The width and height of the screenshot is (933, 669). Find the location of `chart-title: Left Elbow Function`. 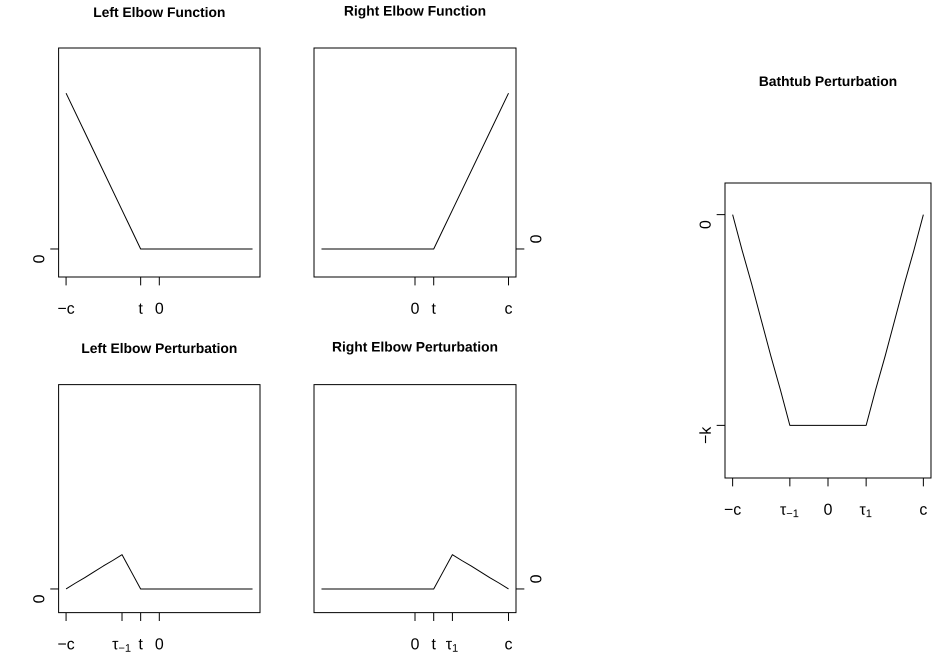

chart-title: Left Elbow Function is located at coordinates (159, 12).